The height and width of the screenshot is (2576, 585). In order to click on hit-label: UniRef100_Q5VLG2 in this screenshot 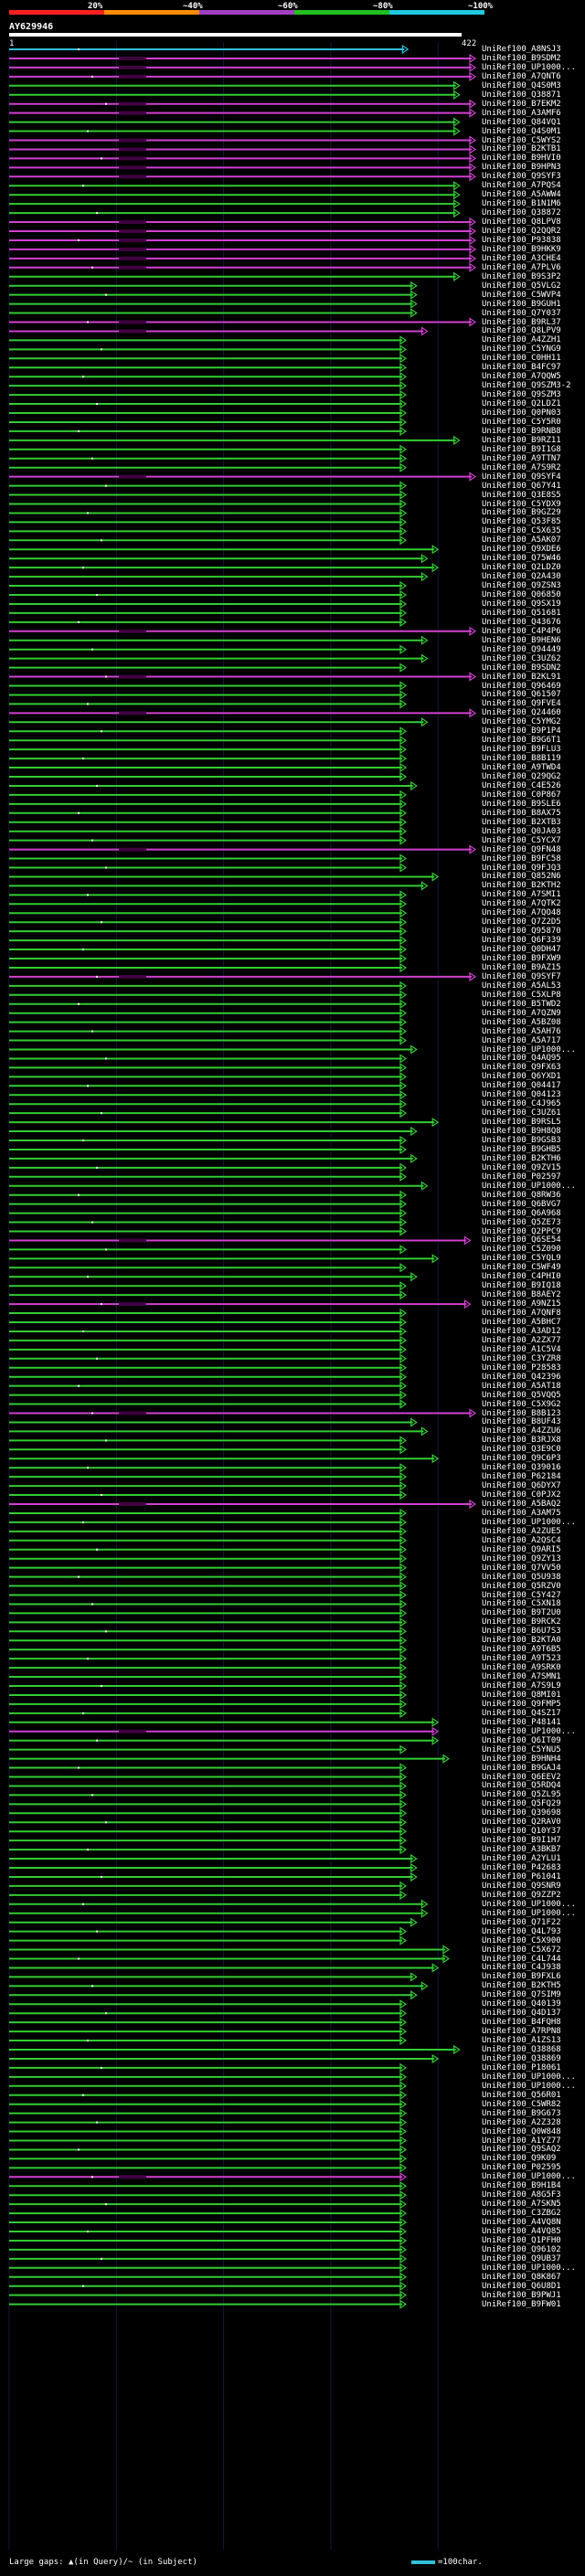, I will do `click(521, 286)`.